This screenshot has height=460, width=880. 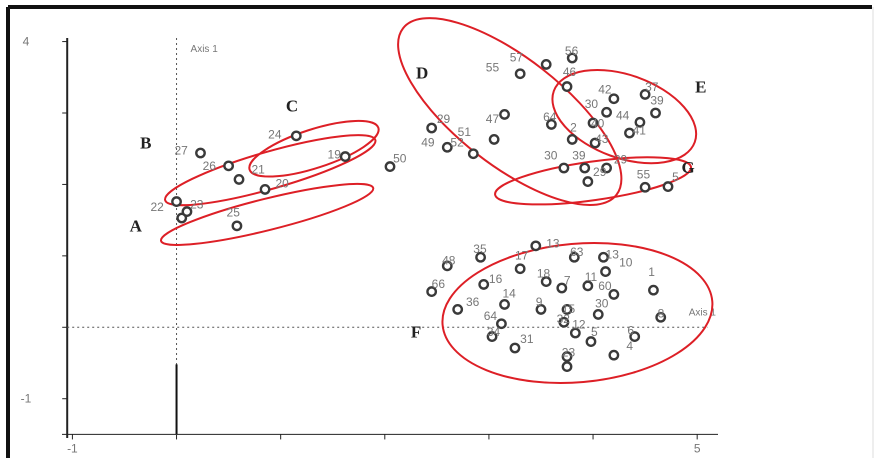 What do you see at coordinates (237, 226) in the screenshot?
I see `data-point-a` at bounding box center [237, 226].